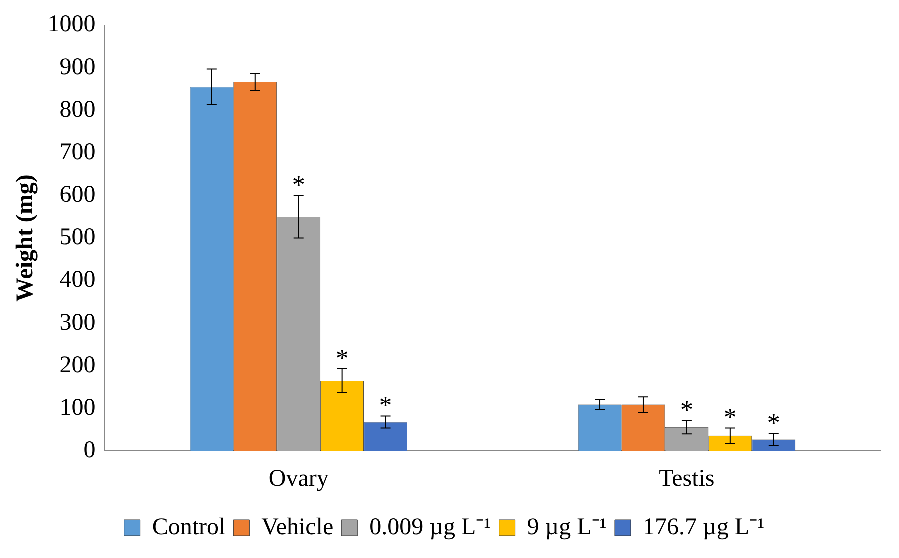  I want to click on y-tick-label: 1000, so click(72, 25).